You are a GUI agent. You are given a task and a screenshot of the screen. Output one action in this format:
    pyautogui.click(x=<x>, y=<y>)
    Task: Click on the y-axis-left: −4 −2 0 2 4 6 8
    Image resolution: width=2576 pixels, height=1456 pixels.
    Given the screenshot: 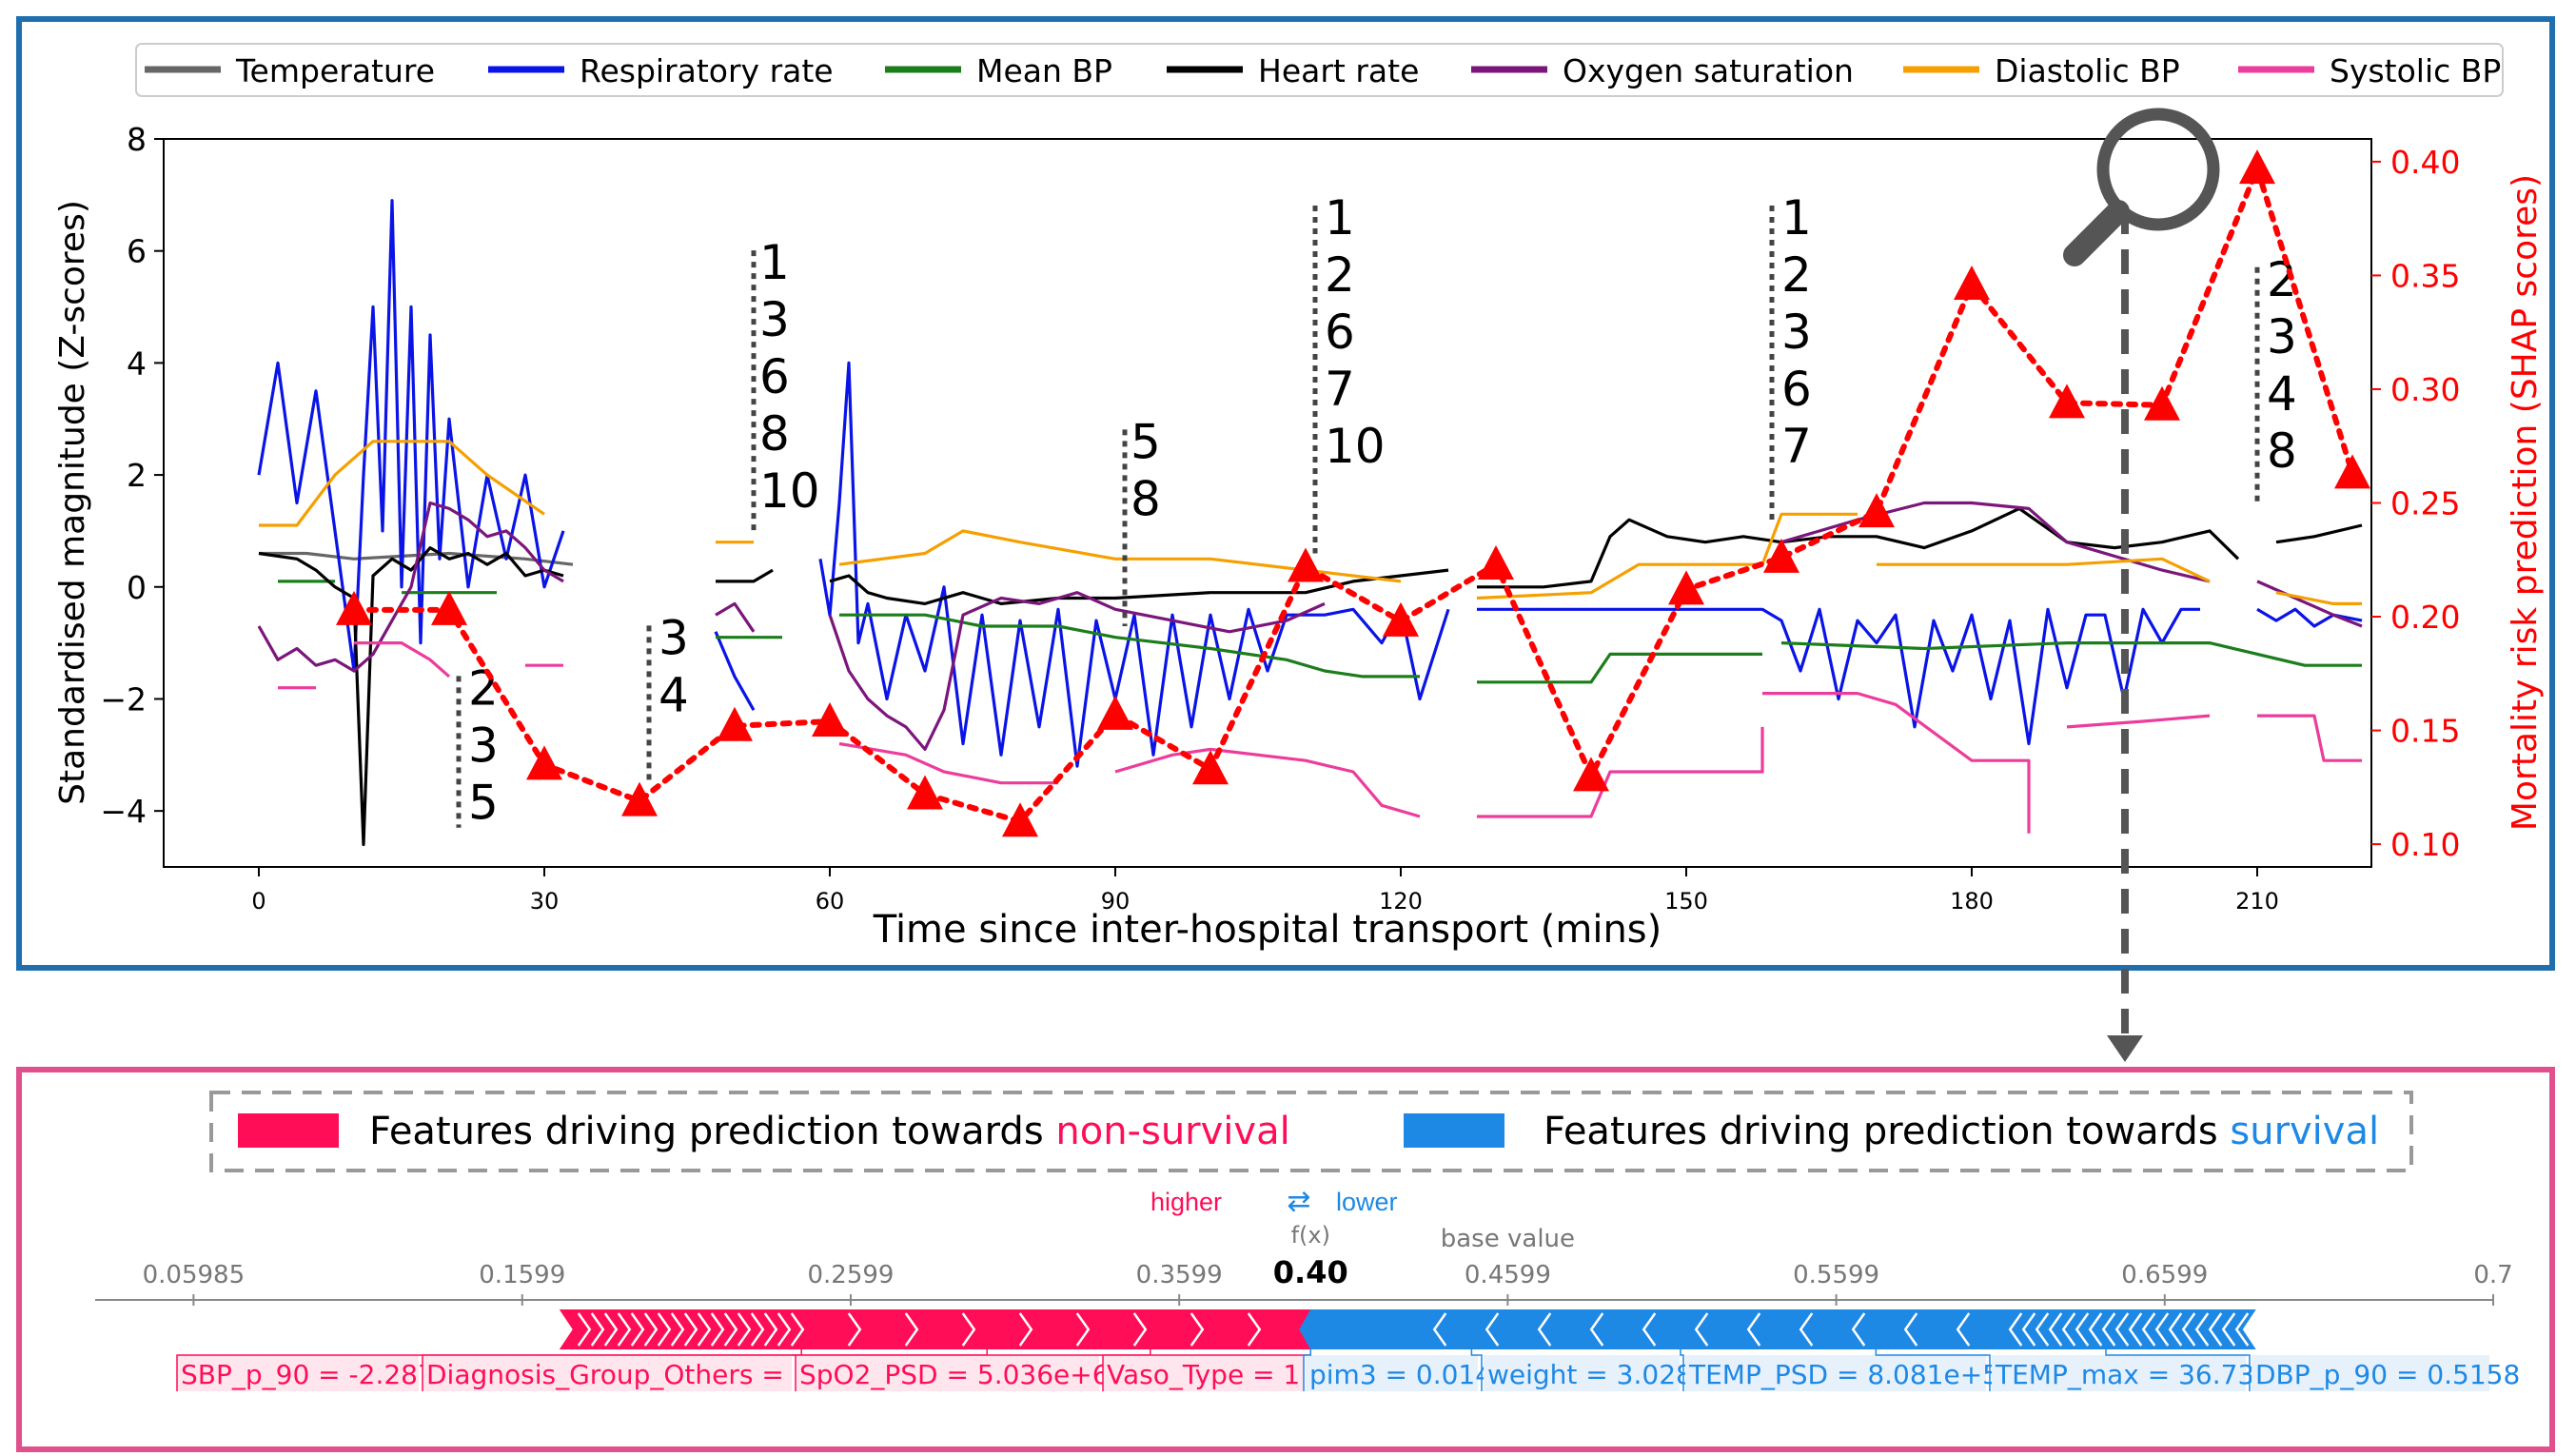 What is the action you would take?
    pyautogui.click(x=132, y=475)
    